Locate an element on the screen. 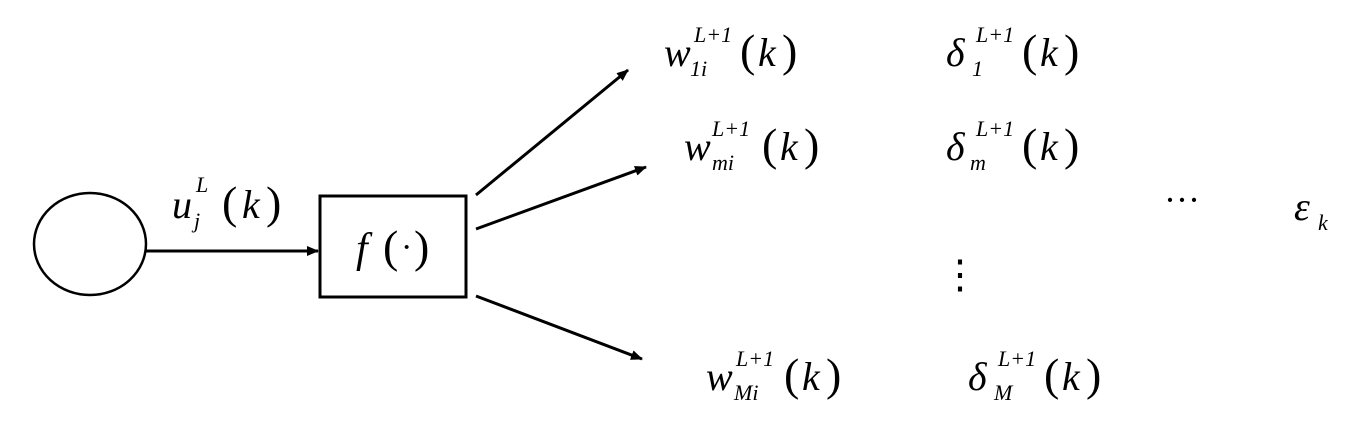 Image resolution: width=1357 pixels, height=439 pixels. function-arg: · is located at coordinates (406, 247).